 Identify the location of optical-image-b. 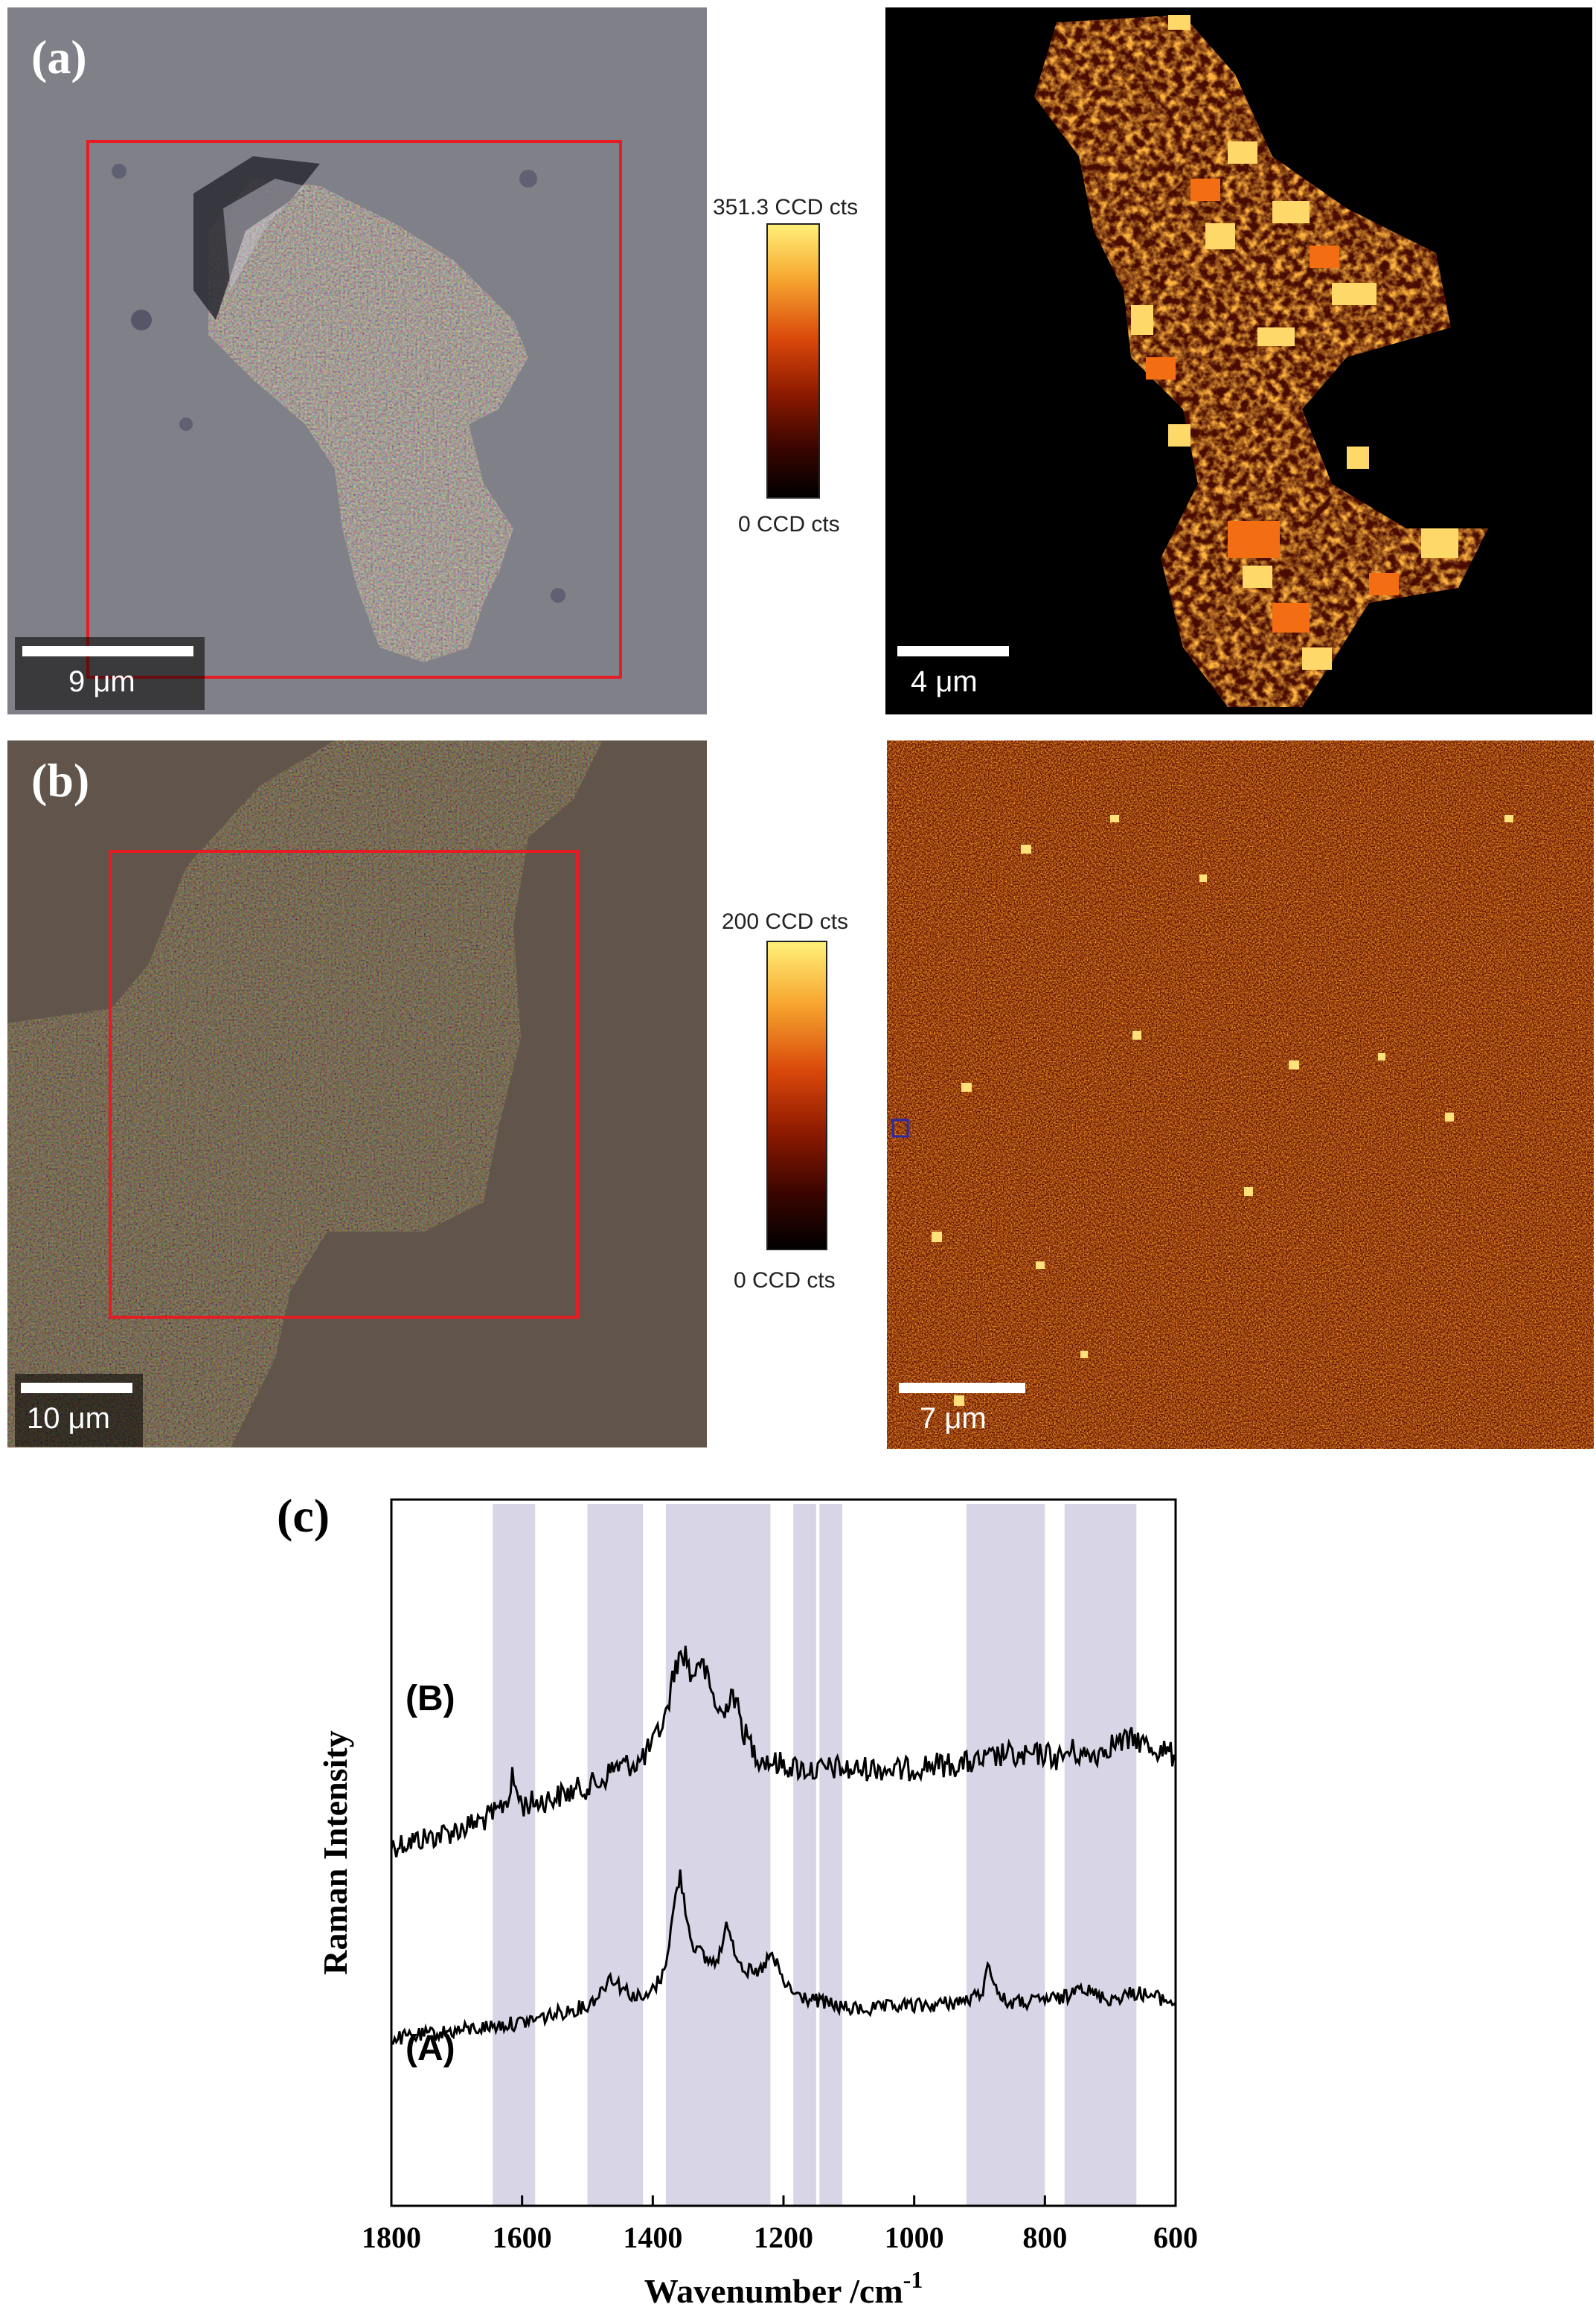
(357, 1093).